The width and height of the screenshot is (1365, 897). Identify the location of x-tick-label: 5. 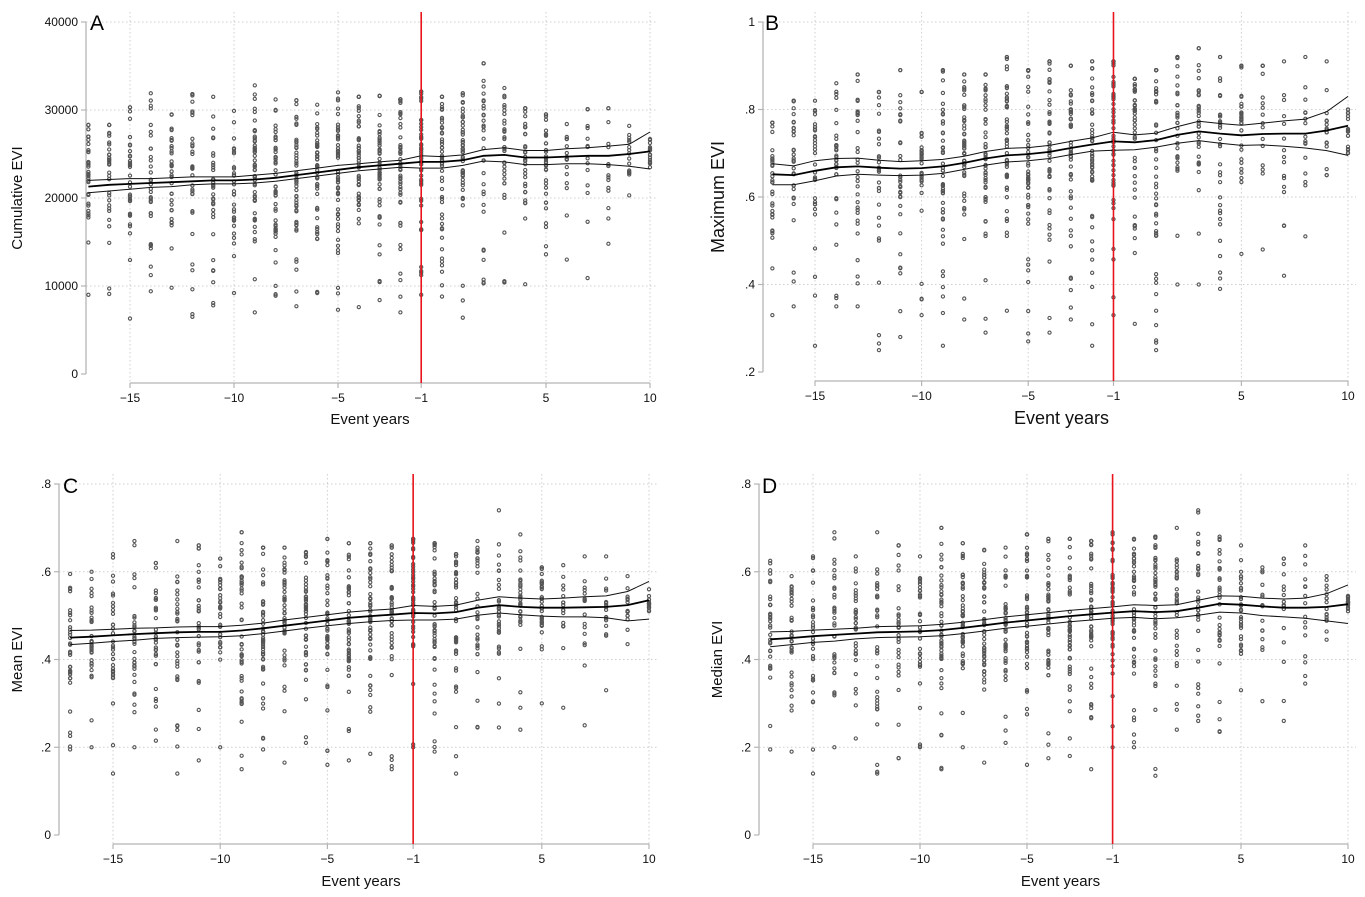
(1241, 859).